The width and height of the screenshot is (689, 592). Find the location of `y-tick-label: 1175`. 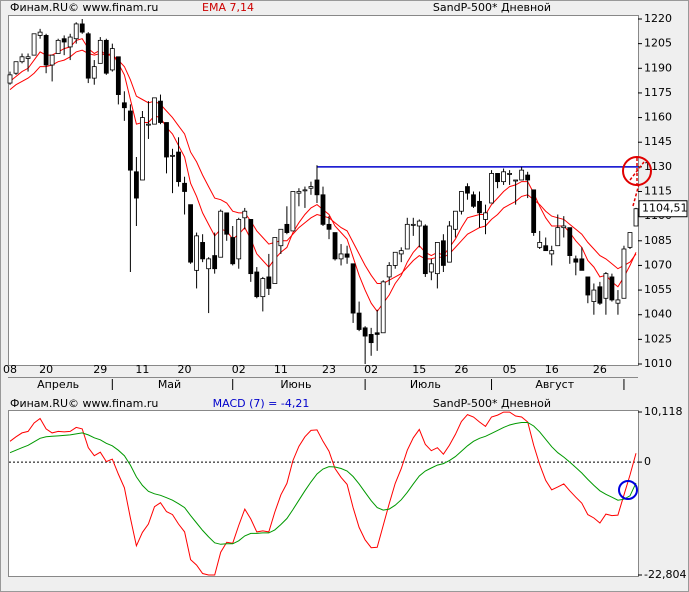

y-tick-label: 1175 is located at coordinates (658, 92).